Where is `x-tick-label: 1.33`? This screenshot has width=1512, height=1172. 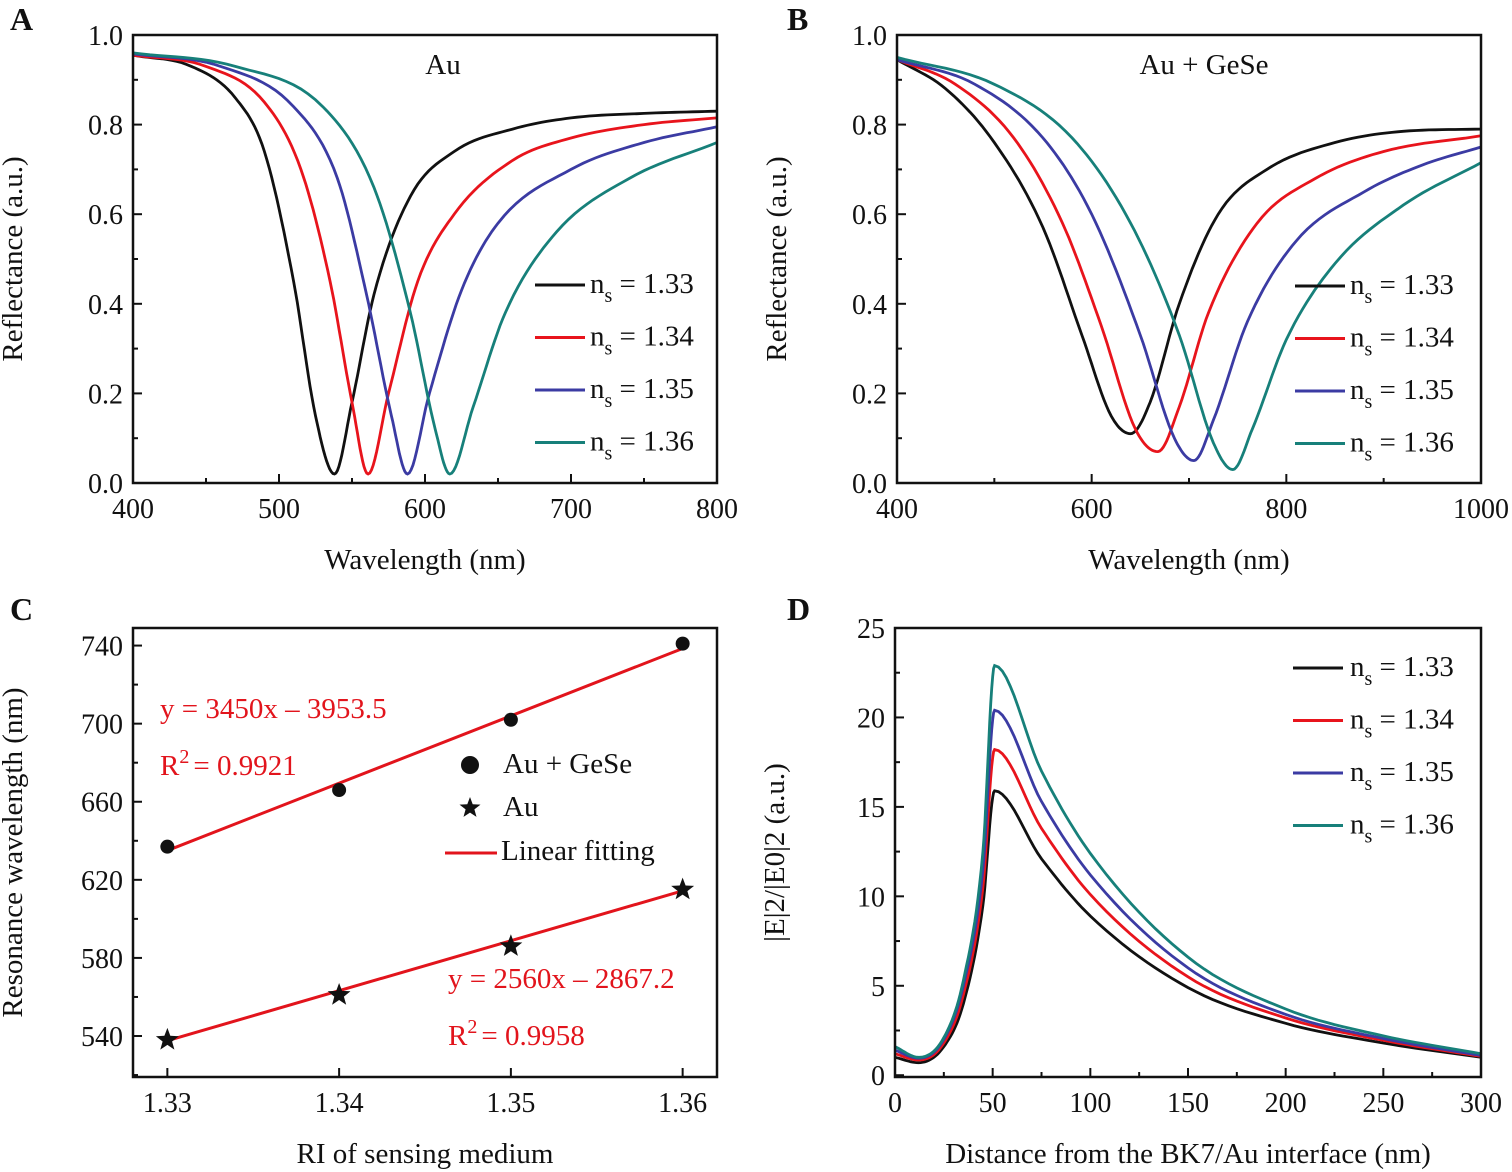
x-tick-label: 1.33 is located at coordinates (167, 1103).